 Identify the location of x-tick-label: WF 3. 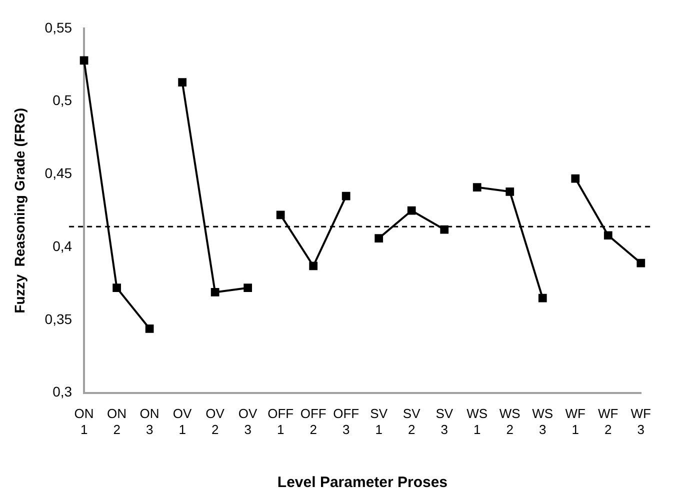
(641, 421).